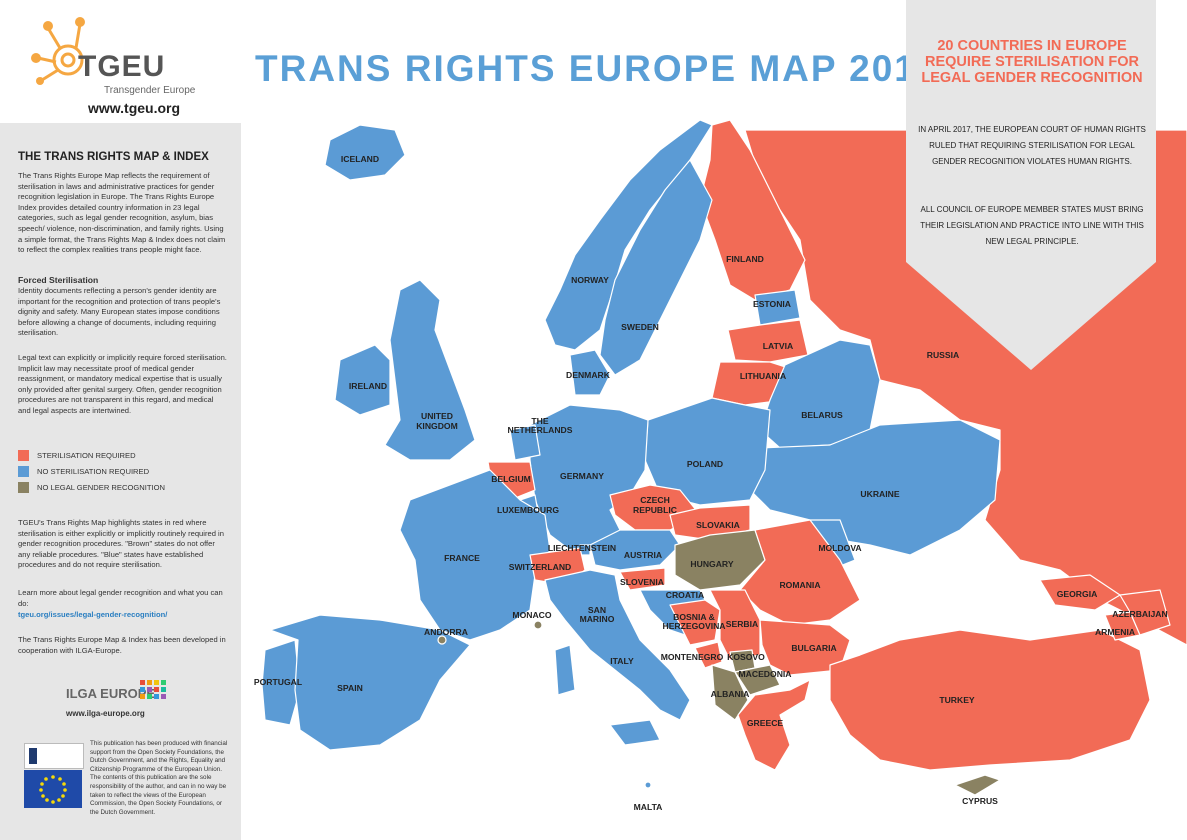  What do you see at coordinates (648, 785) in the screenshot?
I see `country-malta` at bounding box center [648, 785].